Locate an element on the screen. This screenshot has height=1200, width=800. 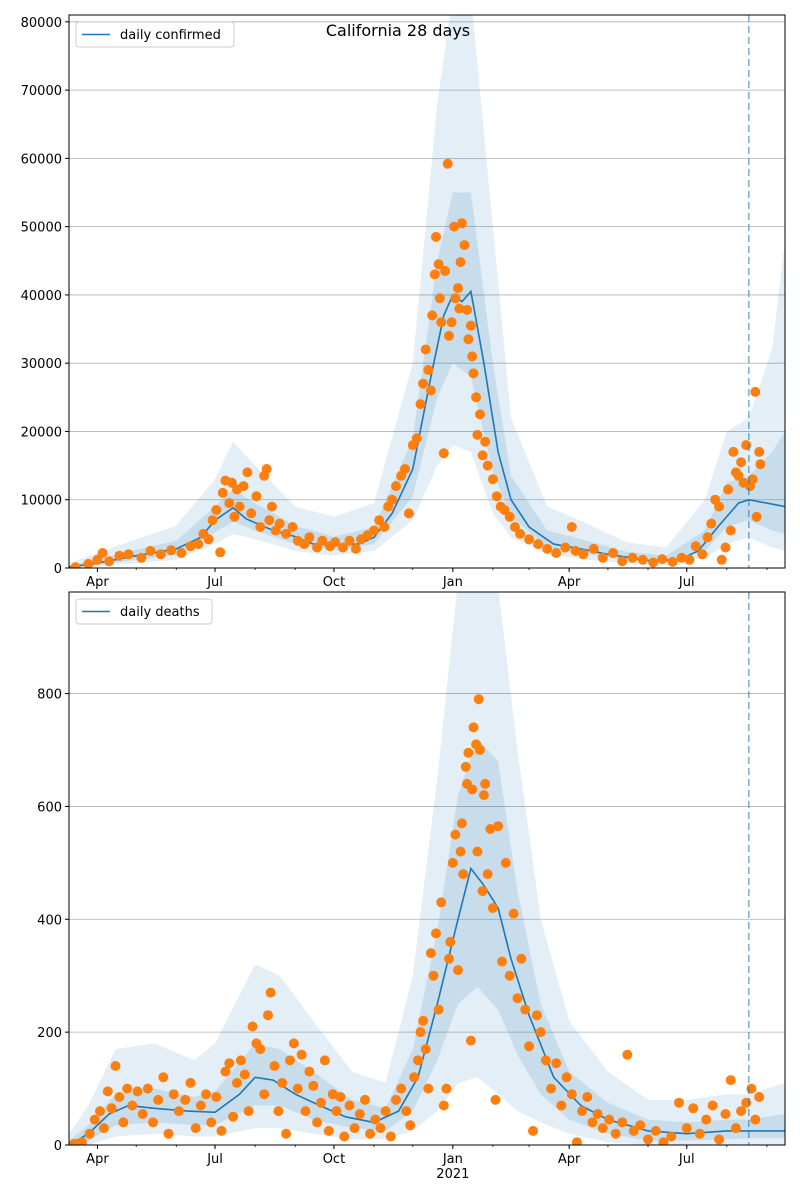
y-tick-label: 800 is located at coordinates (49, 695).